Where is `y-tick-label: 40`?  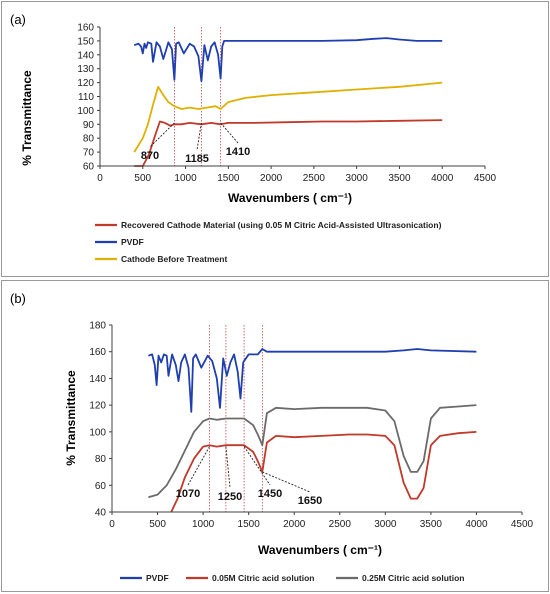 y-tick-label: 40 is located at coordinates (101, 513).